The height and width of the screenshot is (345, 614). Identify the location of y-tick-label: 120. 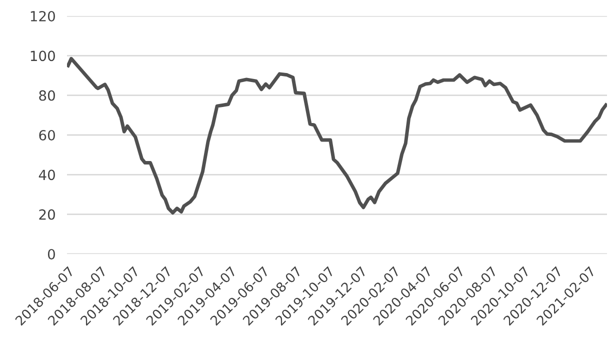
(42, 16).